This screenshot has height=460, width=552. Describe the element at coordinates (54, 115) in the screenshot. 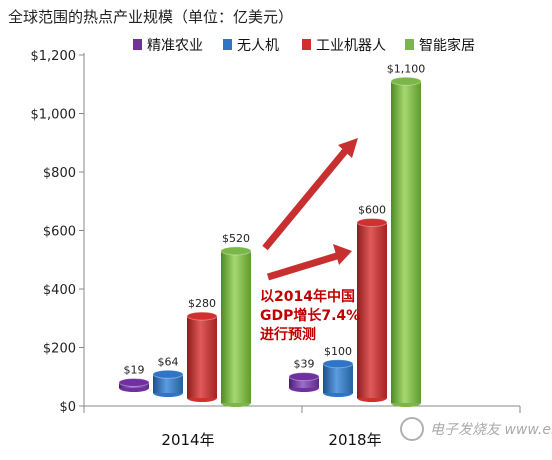

I see `y-tick-label: $1,000` at that location.